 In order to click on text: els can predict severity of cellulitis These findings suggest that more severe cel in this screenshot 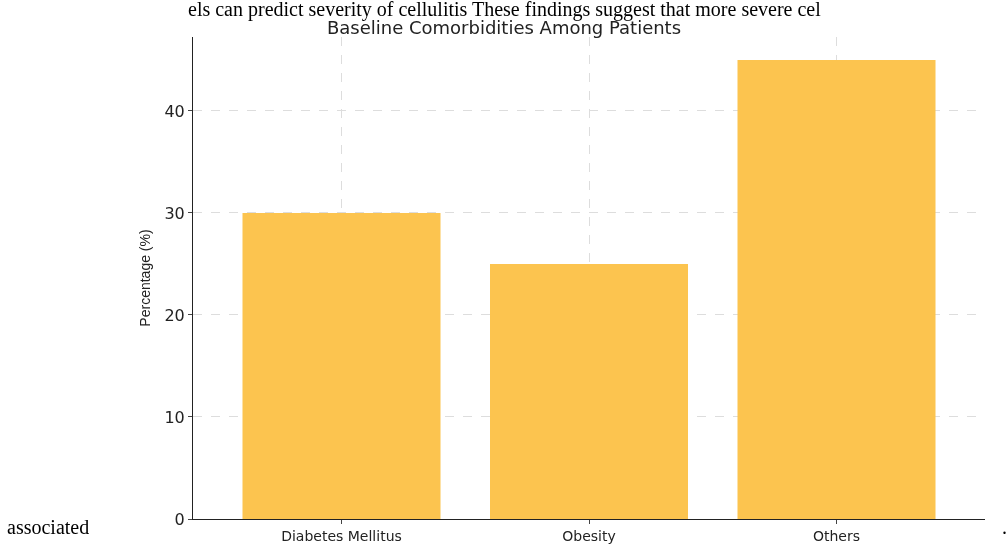, I will do `click(505, 10)`.